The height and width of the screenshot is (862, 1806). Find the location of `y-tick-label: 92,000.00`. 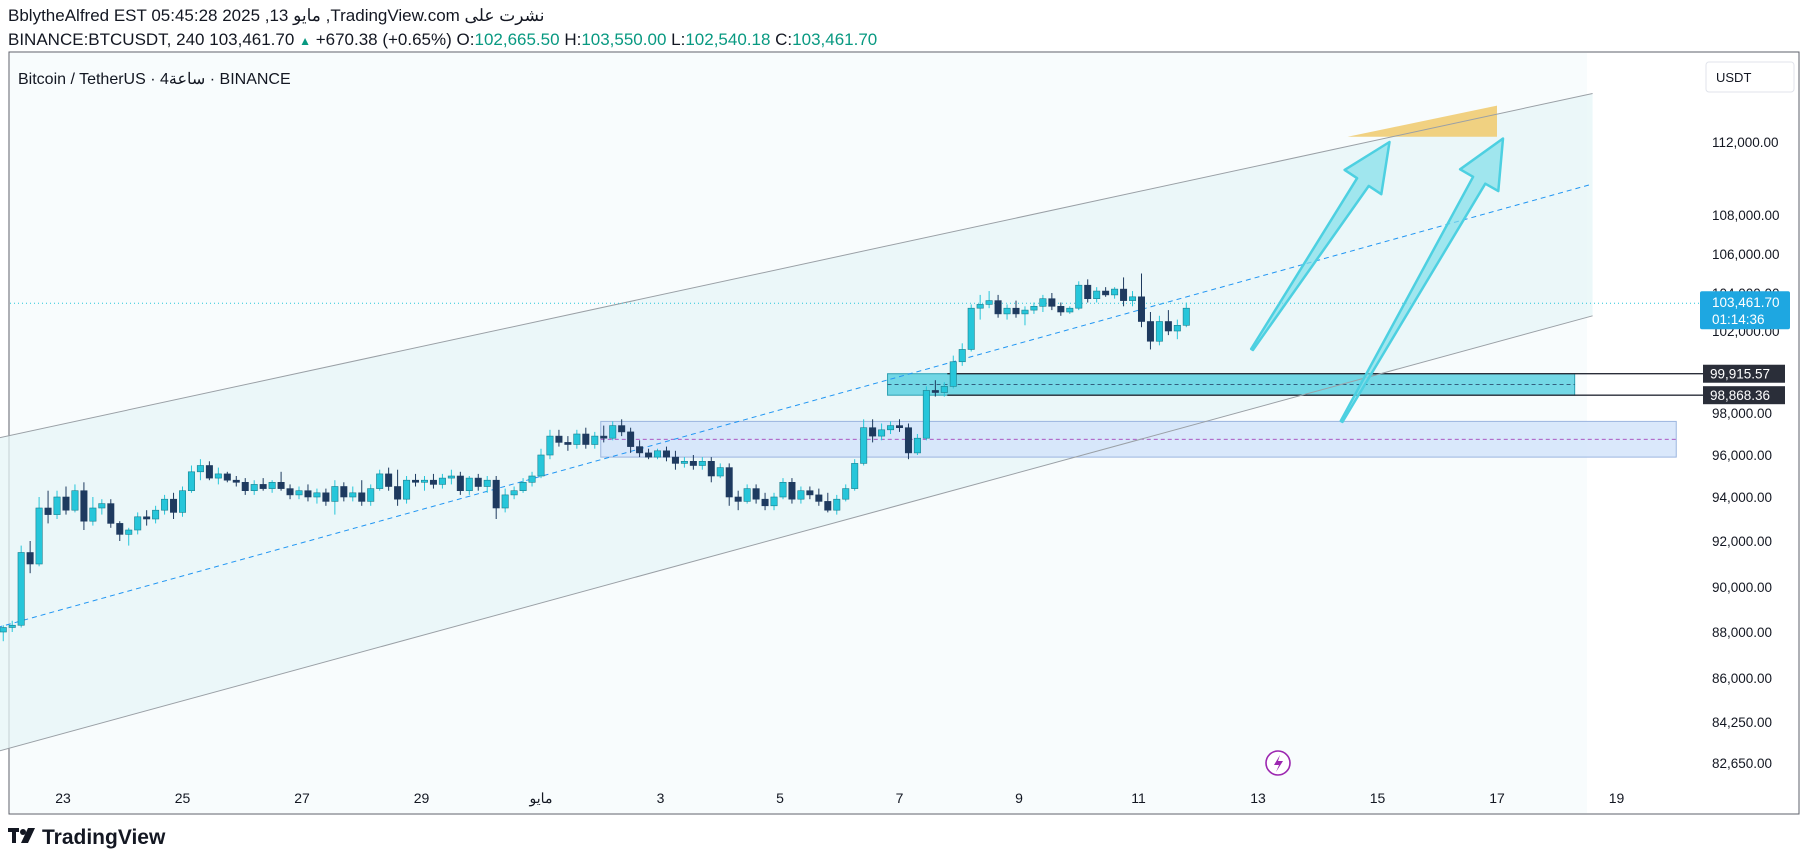

y-tick-label: 92,000.00 is located at coordinates (1742, 541).